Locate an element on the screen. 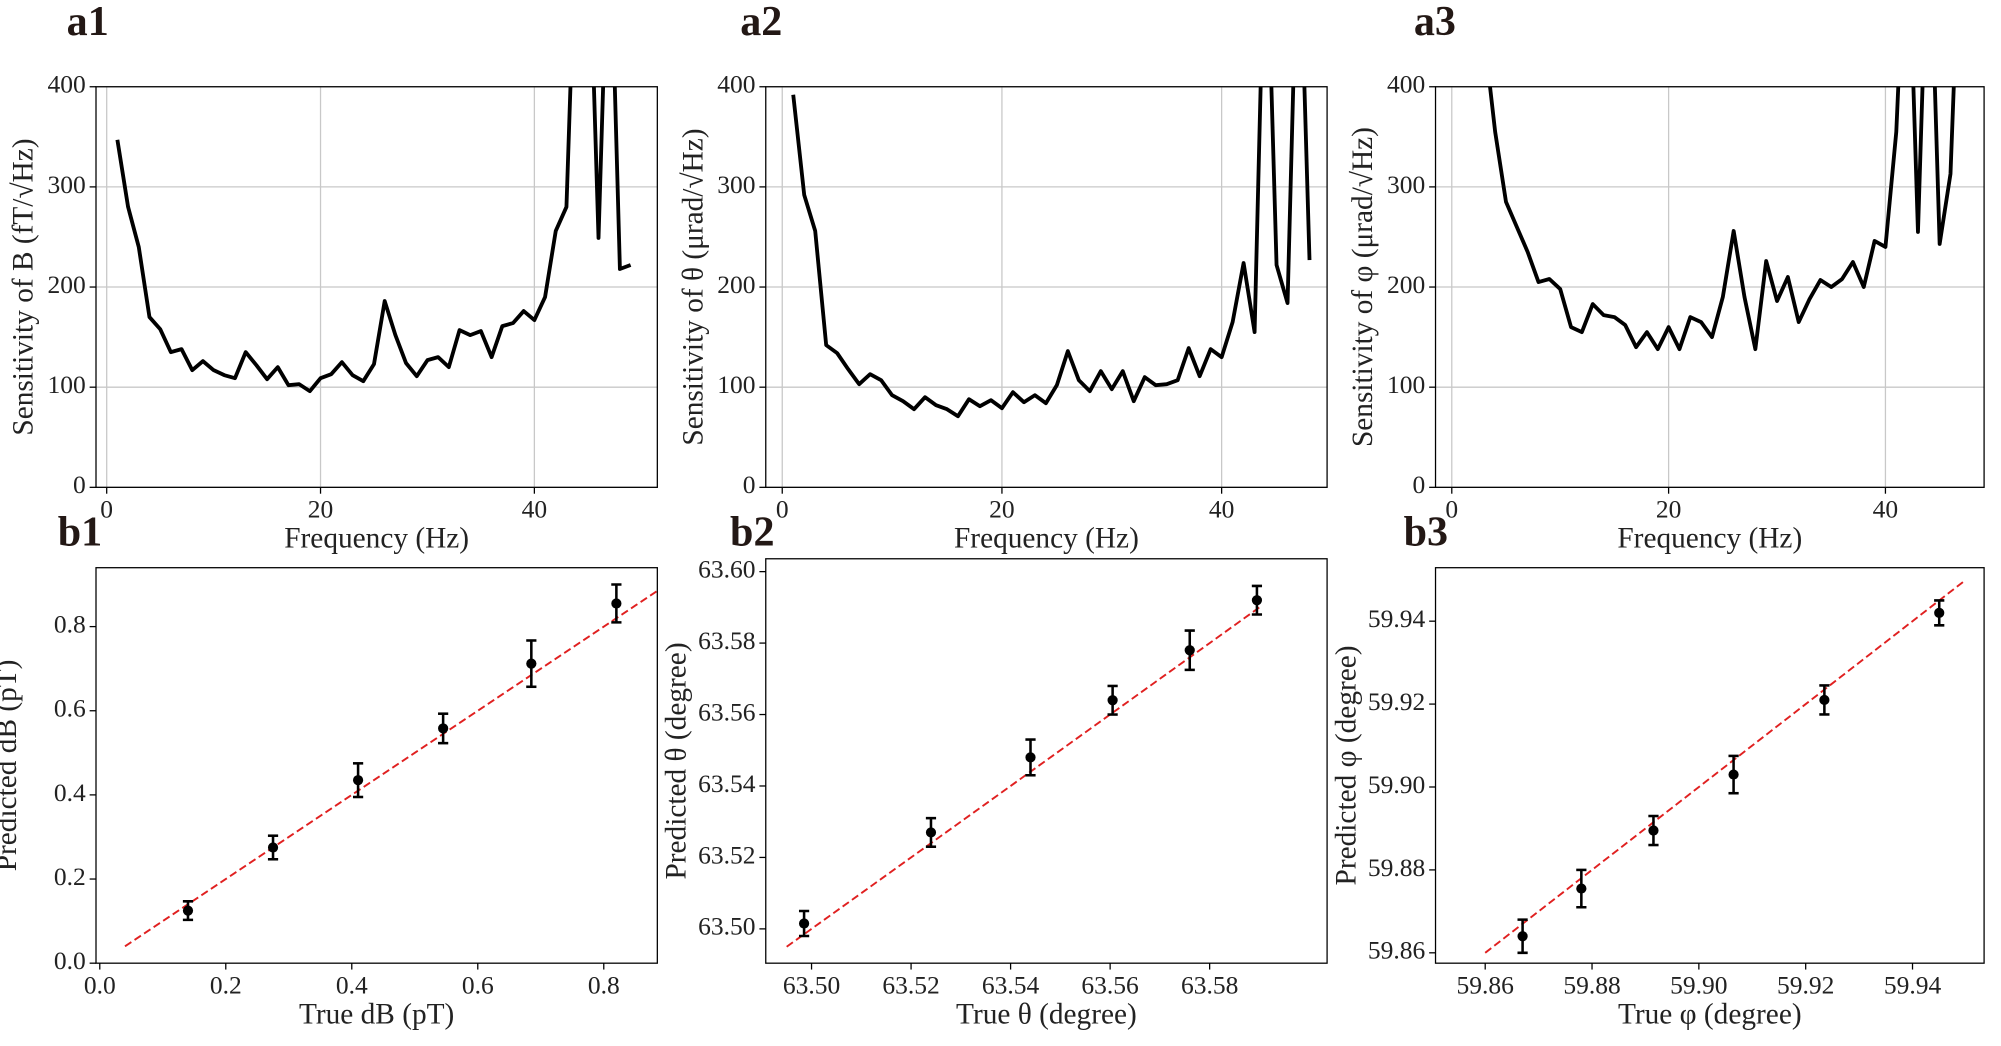  y-tick-label: 0.4 is located at coordinates (70, 792).